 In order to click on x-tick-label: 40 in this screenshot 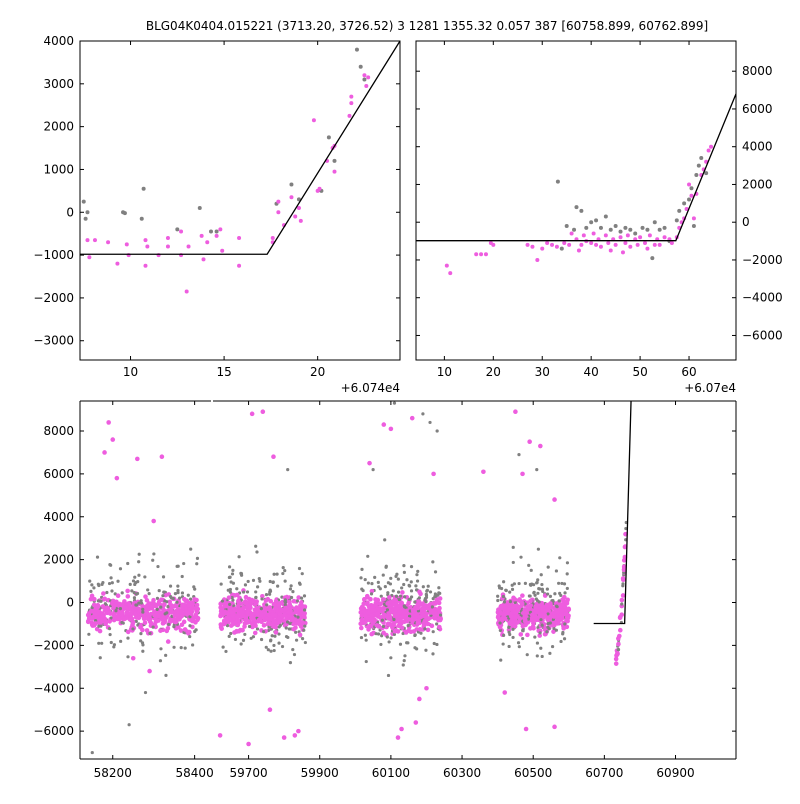, I will do `click(591, 372)`.